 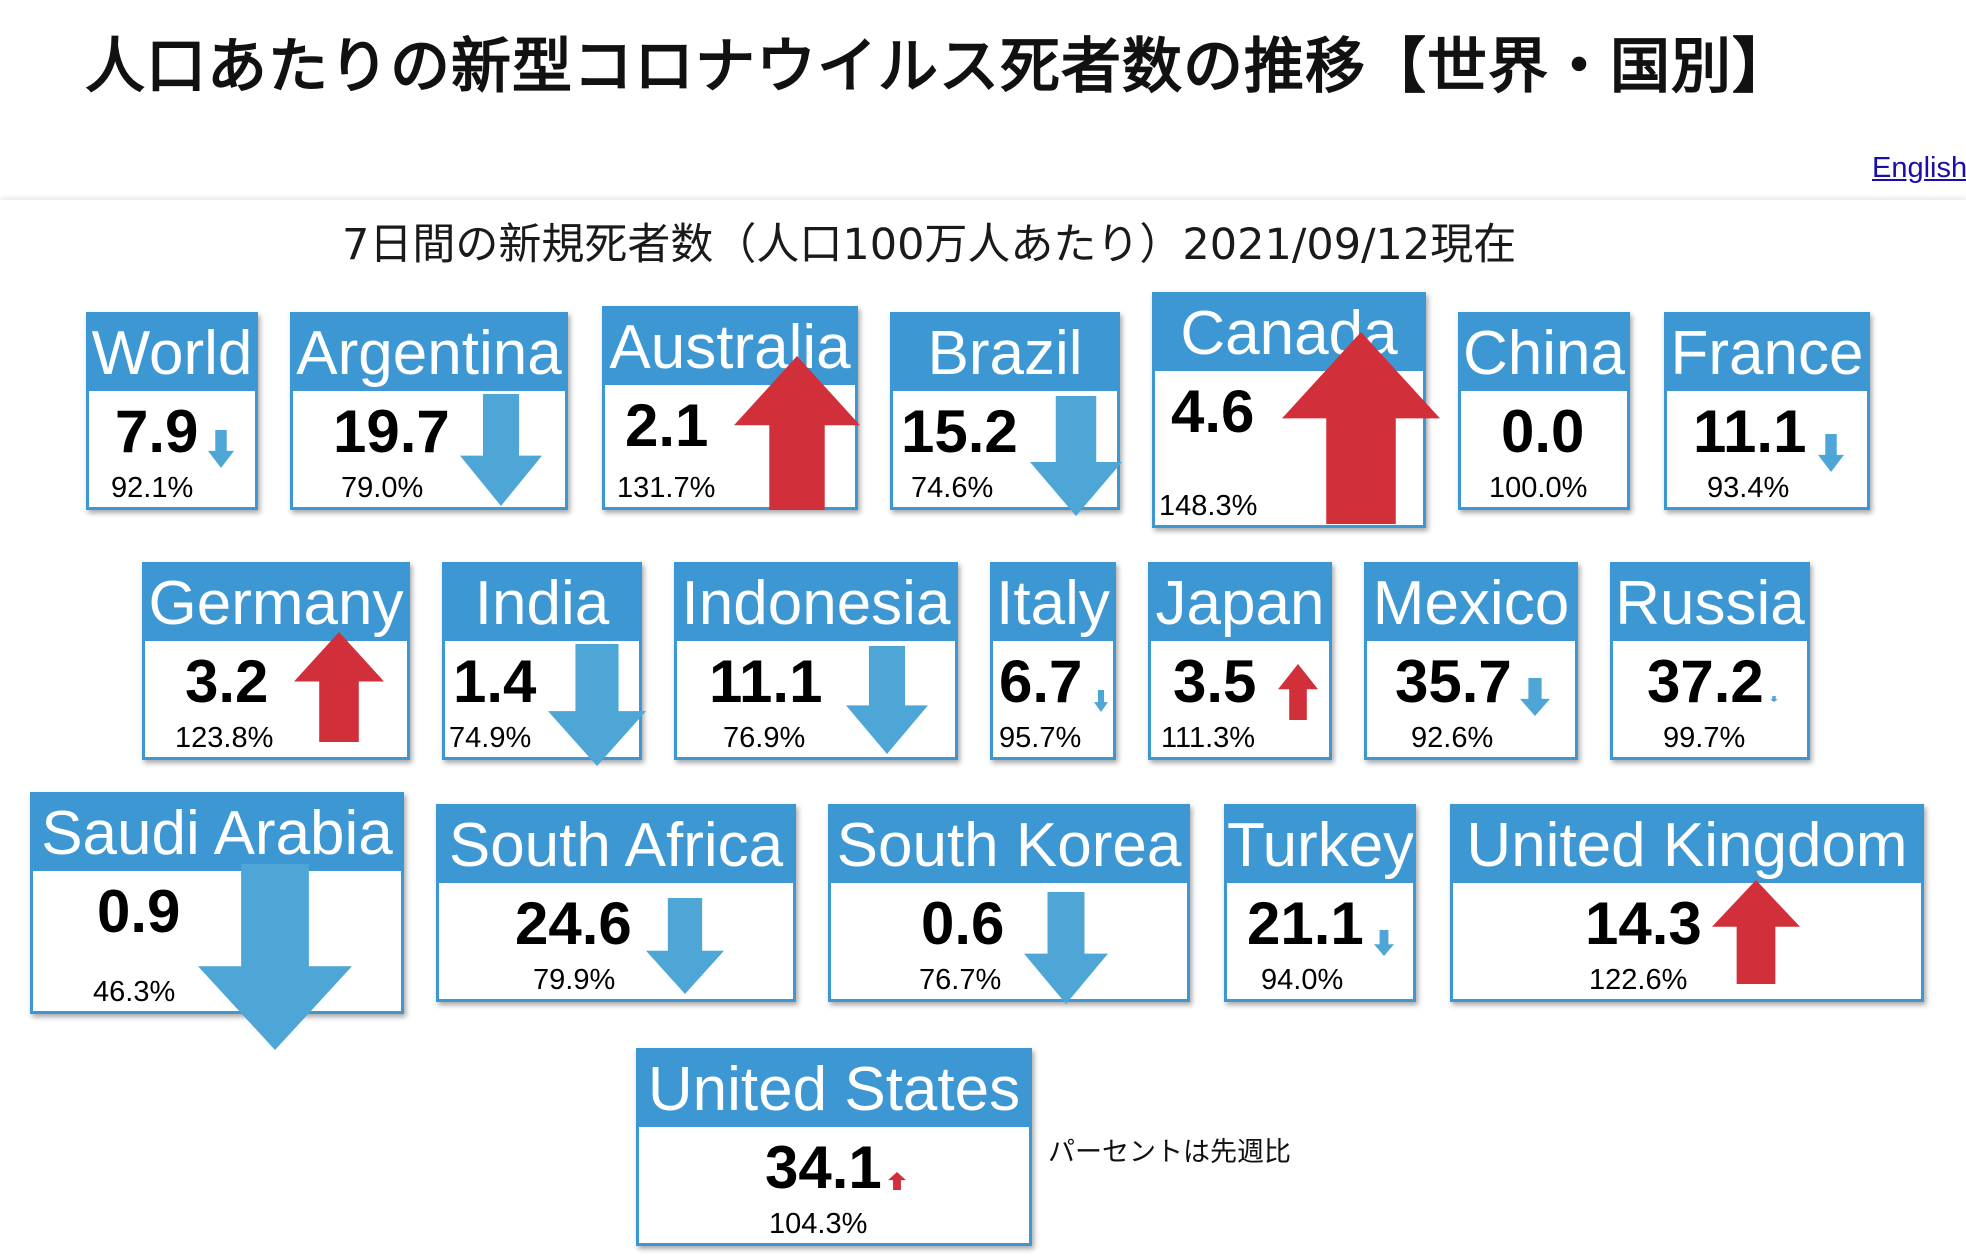 What do you see at coordinates (685, 946) in the screenshot?
I see `south-africa-down-arrow-icon` at bounding box center [685, 946].